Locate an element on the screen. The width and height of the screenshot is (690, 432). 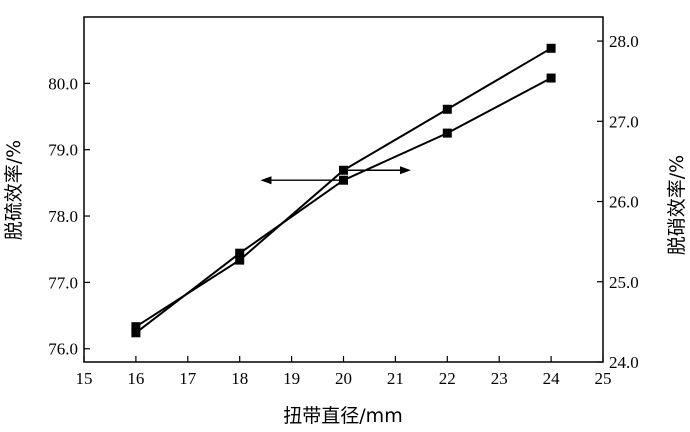
x-tick-label: 15 is located at coordinates (84, 378).